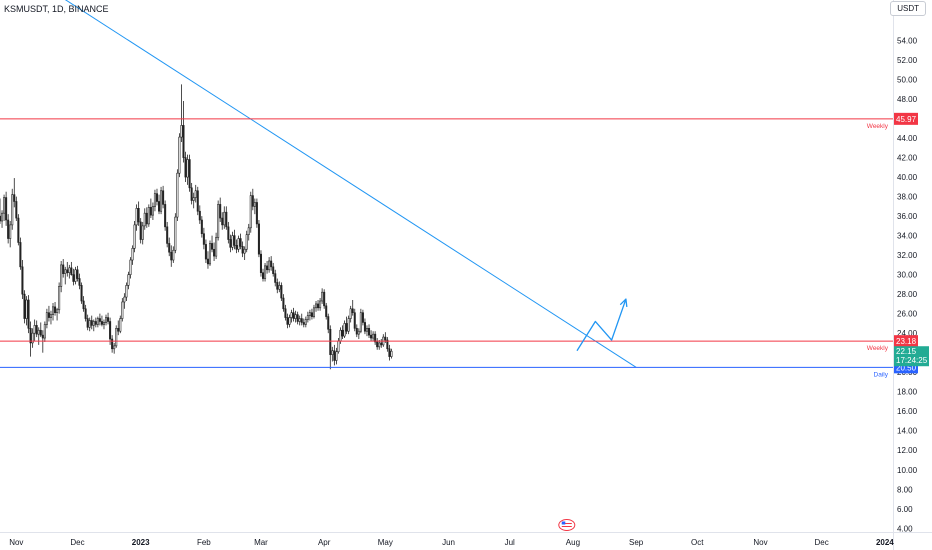 This screenshot has width=932, height=550. I want to click on currency-selector: USDT, so click(908, 8).